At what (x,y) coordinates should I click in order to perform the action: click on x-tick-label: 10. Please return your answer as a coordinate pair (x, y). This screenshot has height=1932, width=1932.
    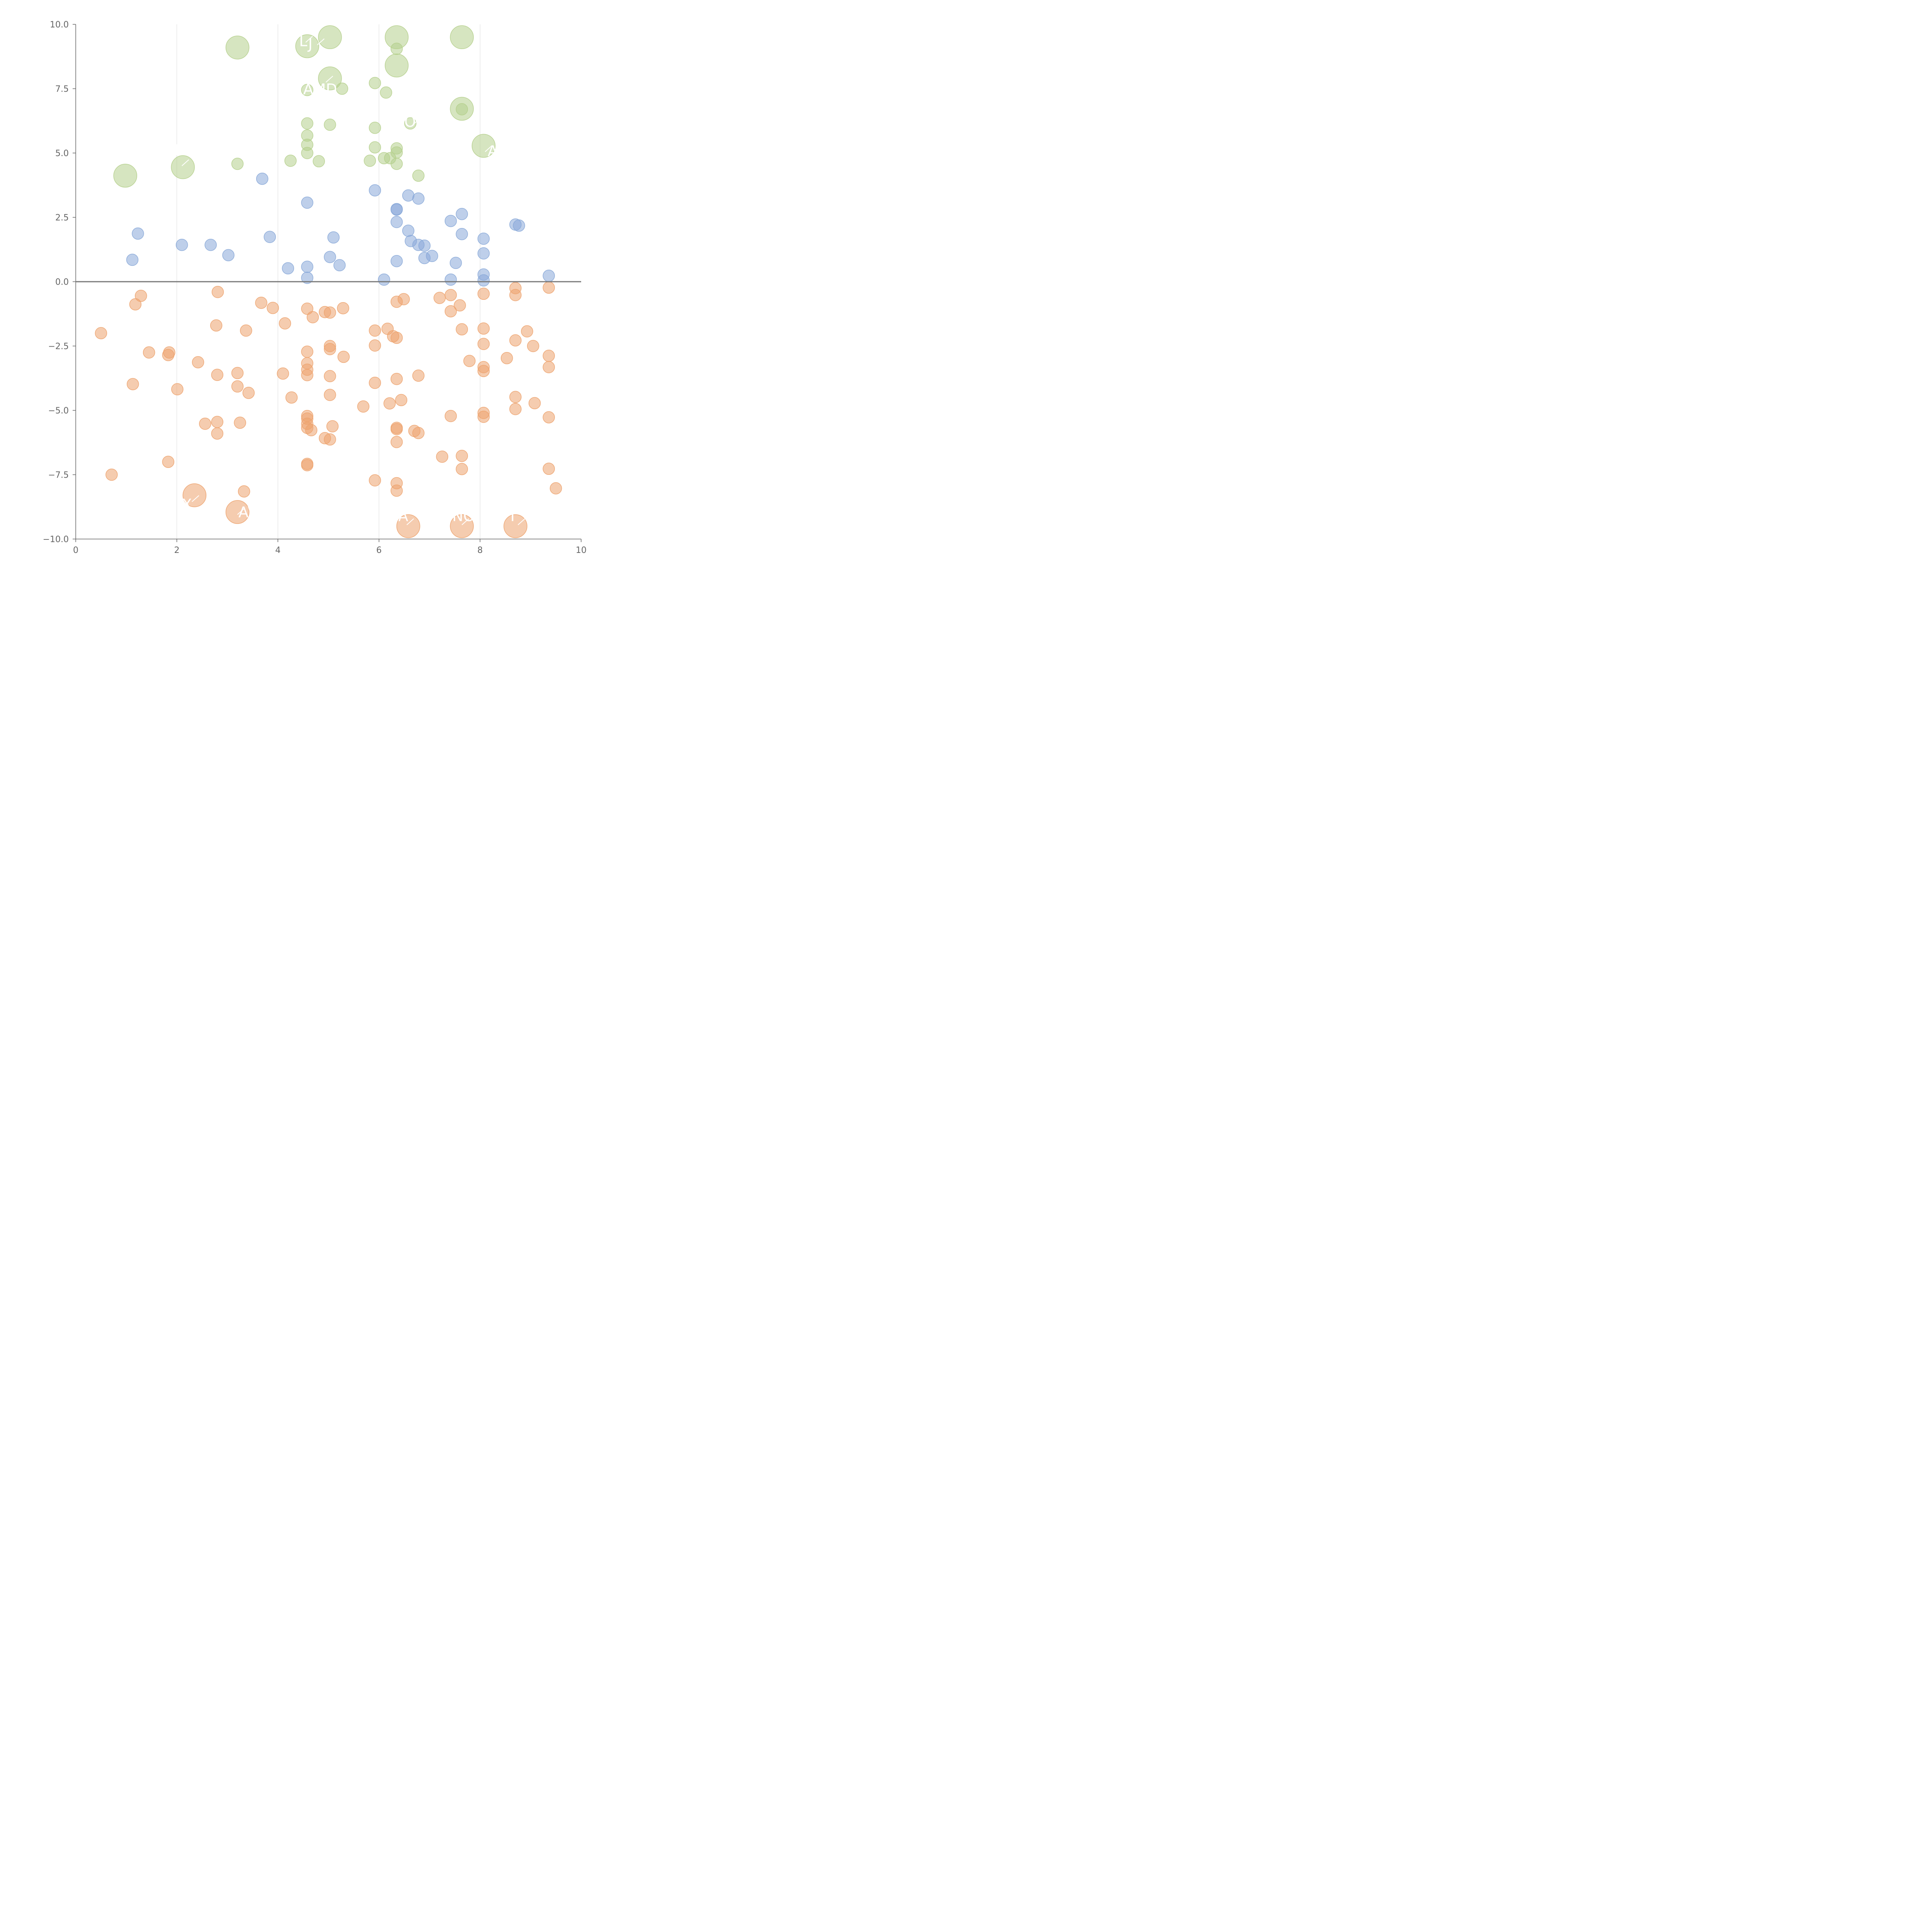
    Looking at the image, I should click on (581, 550).